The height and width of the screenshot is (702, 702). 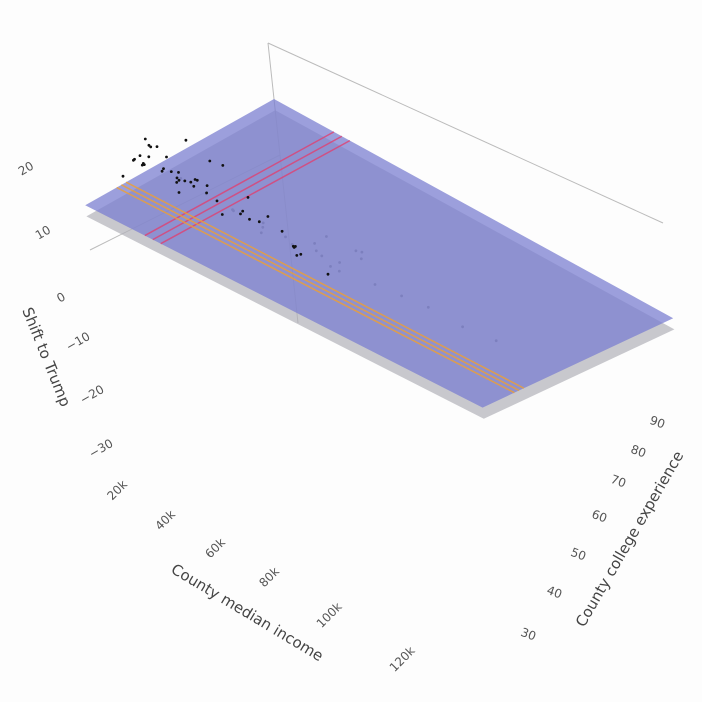 What do you see at coordinates (465, 133) in the screenshot?
I see `back-wall-edge` at bounding box center [465, 133].